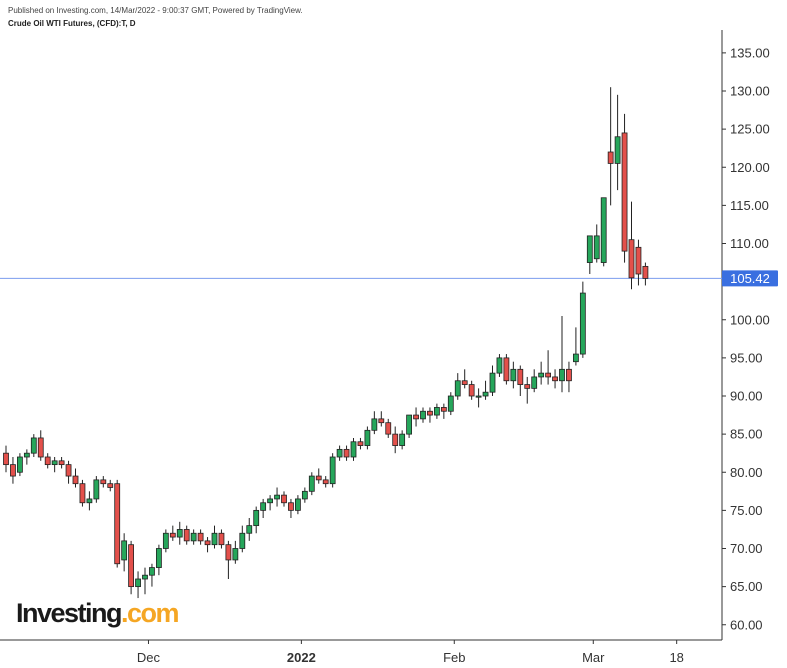 The height and width of the screenshot is (668, 787). What do you see at coordinates (593, 657) in the screenshot?
I see `x-tick-label: Mar` at bounding box center [593, 657].